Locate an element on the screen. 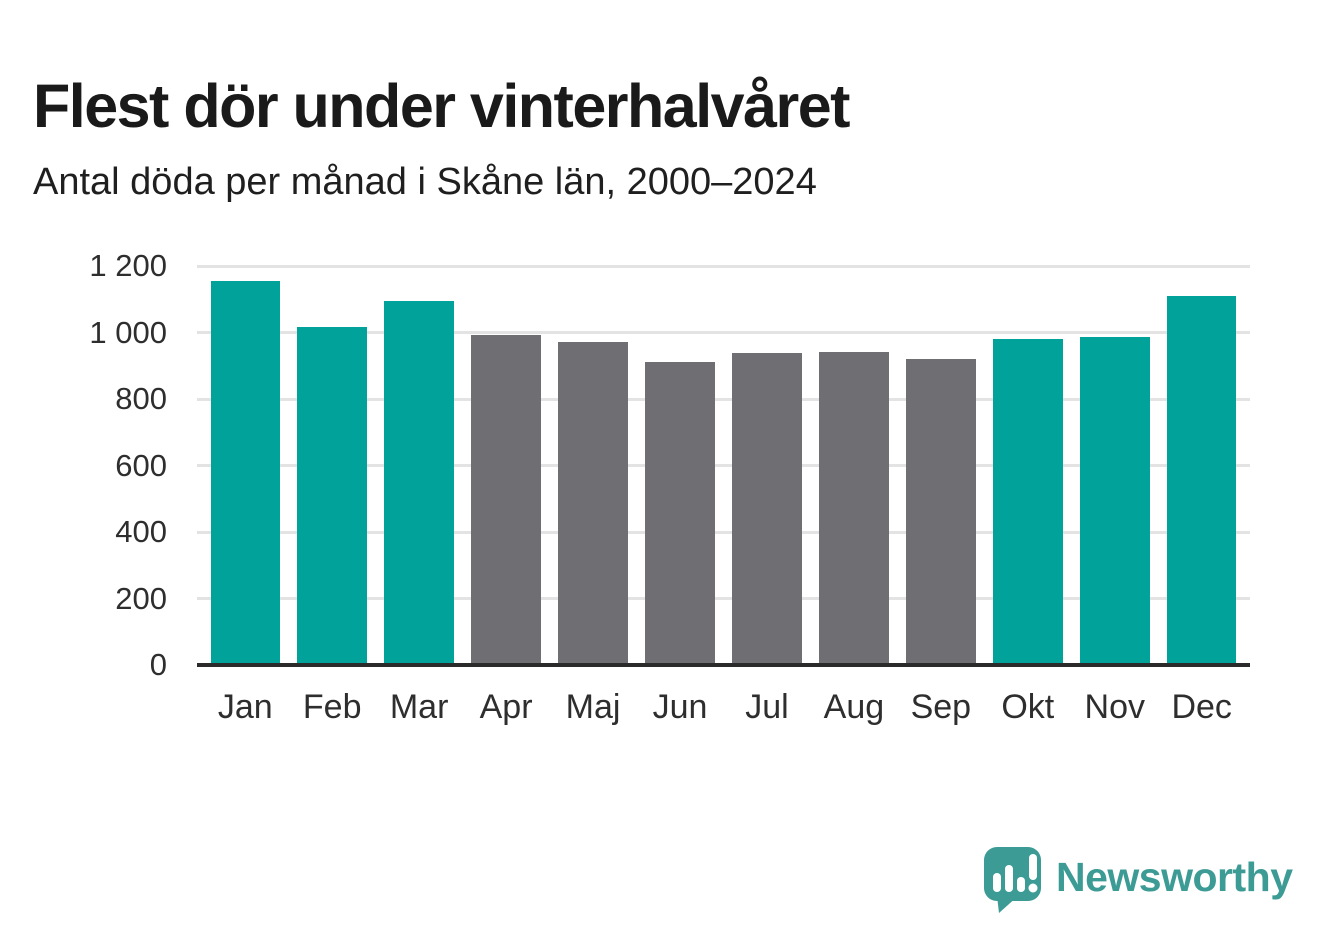  x-tick-label-apr: Apr is located at coordinates (506, 707).